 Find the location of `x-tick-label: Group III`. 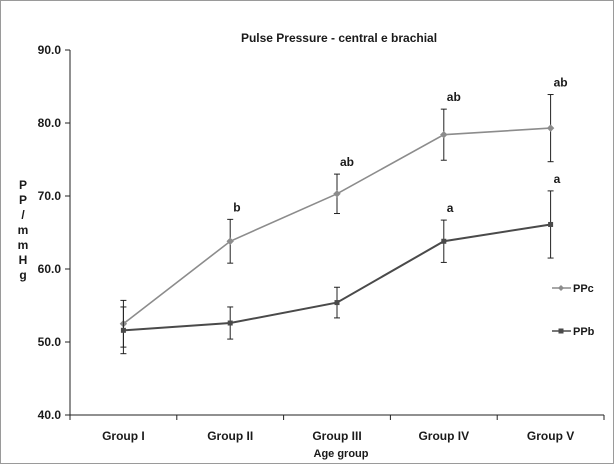

x-tick-label: Group III is located at coordinates (336, 436).